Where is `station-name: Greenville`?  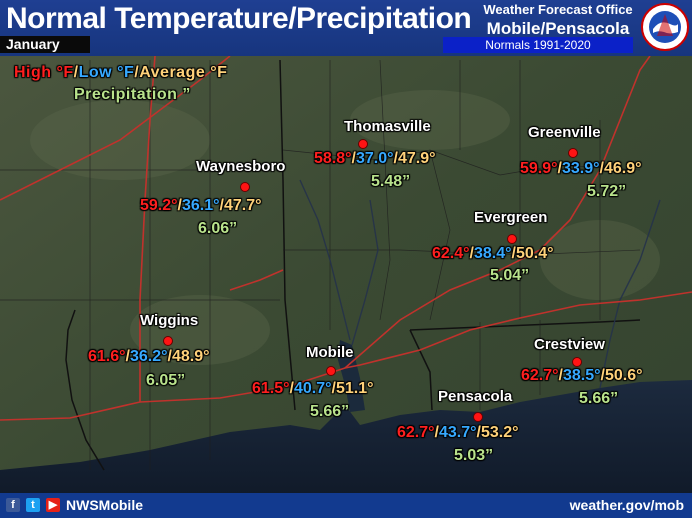 station-name: Greenville is located at coordinates (564, 132).